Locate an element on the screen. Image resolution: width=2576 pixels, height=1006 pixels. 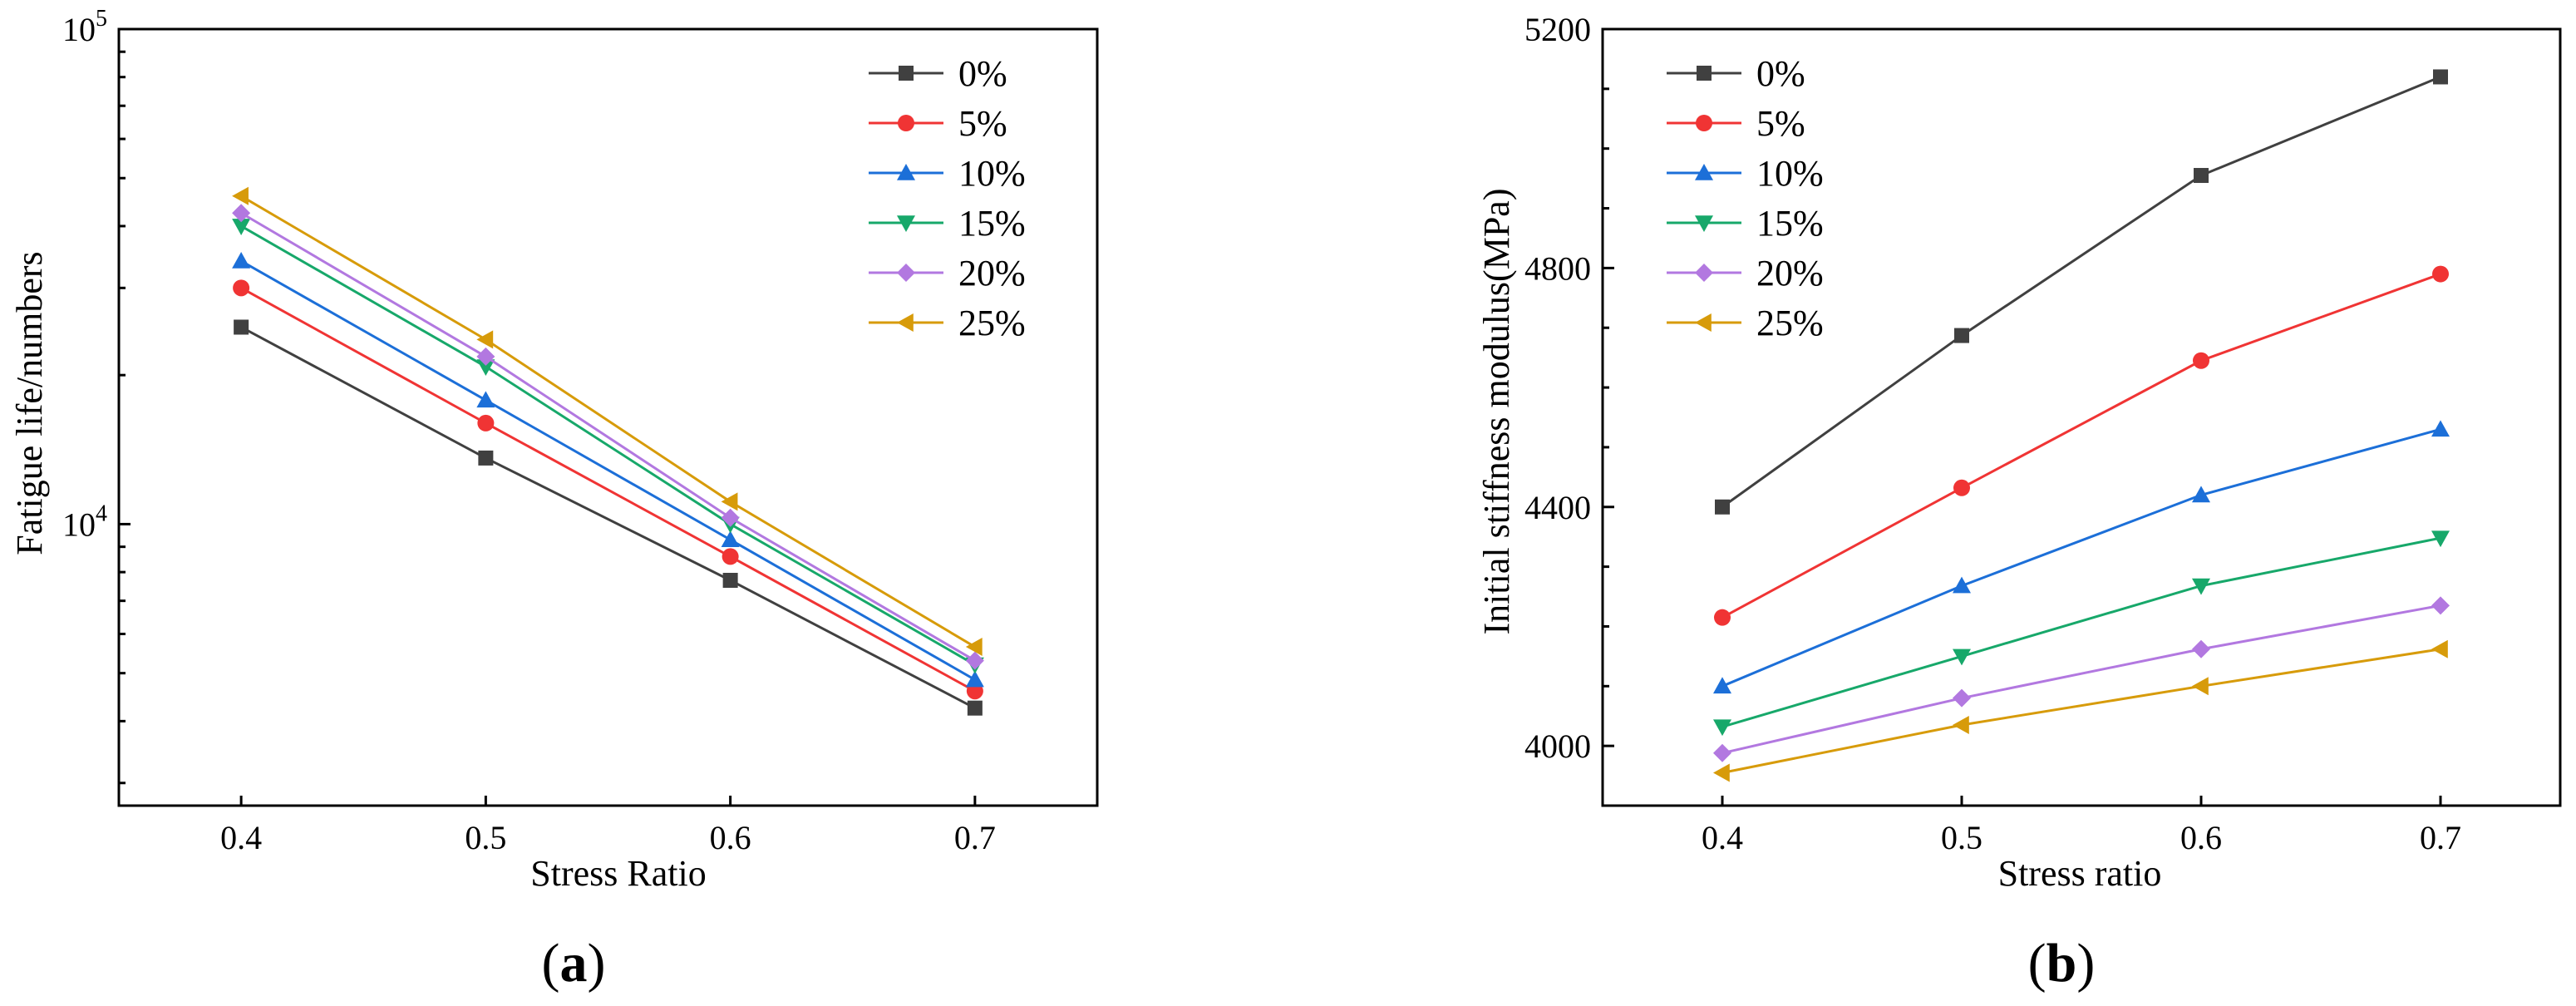
series-b-25pct is located at coordinates (2080, 710).